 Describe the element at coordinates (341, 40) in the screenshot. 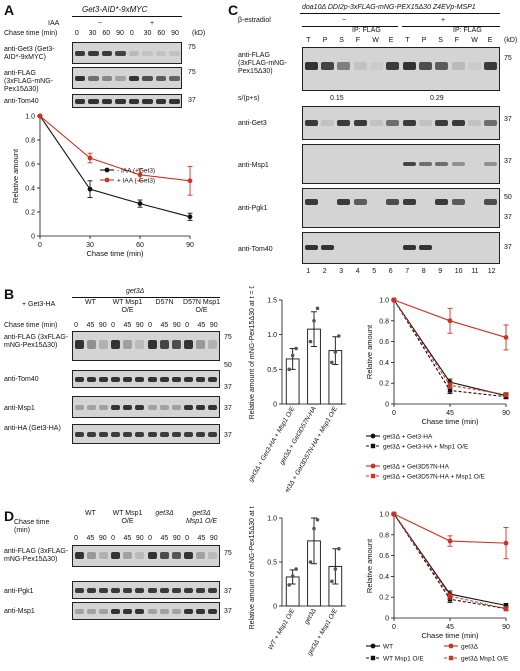

I see `fraction-label: S` at that location.